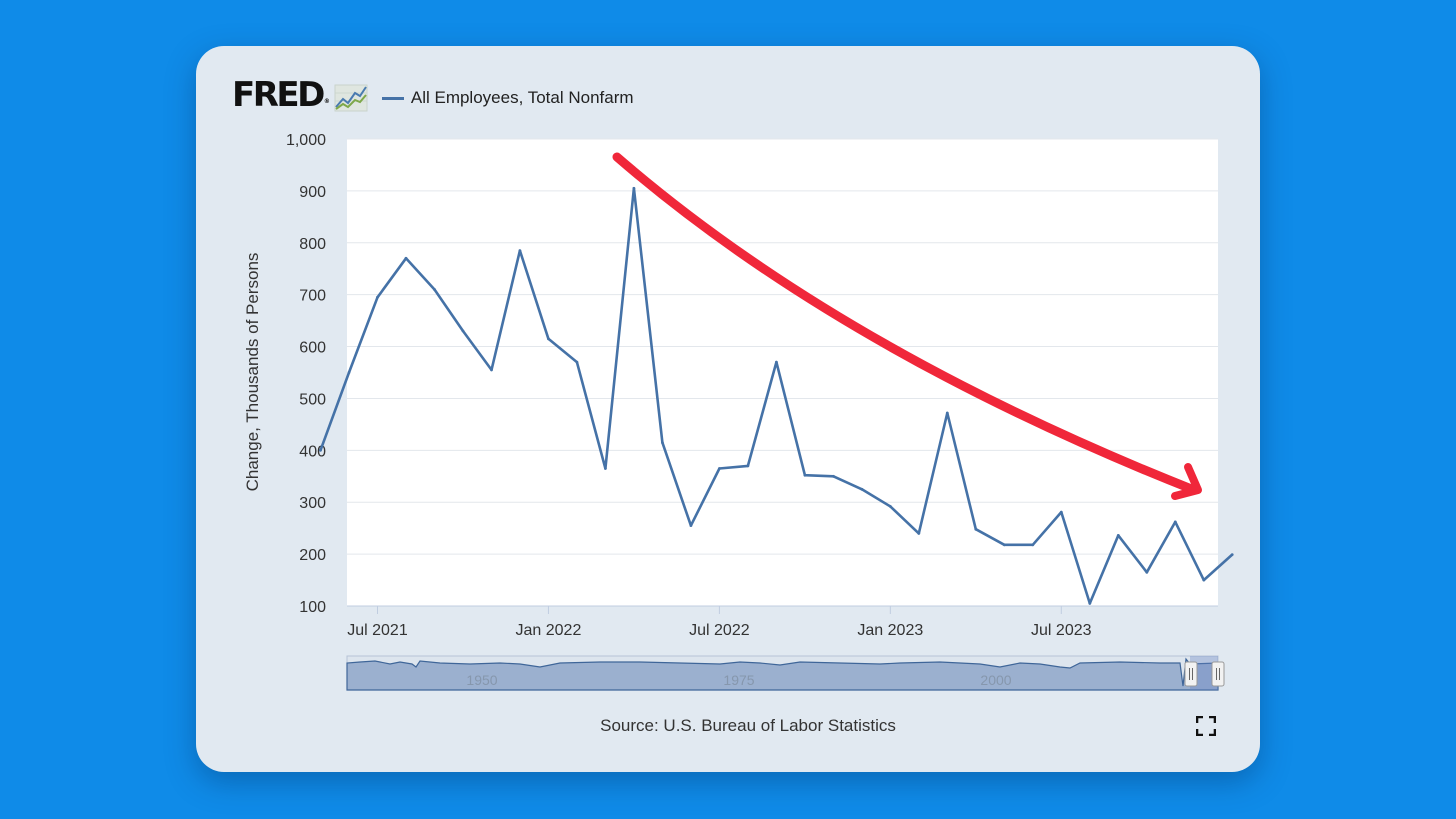 This screenshot has width=1456, height=819. I want to click on trend-arrow-head, so click(1186, 481).